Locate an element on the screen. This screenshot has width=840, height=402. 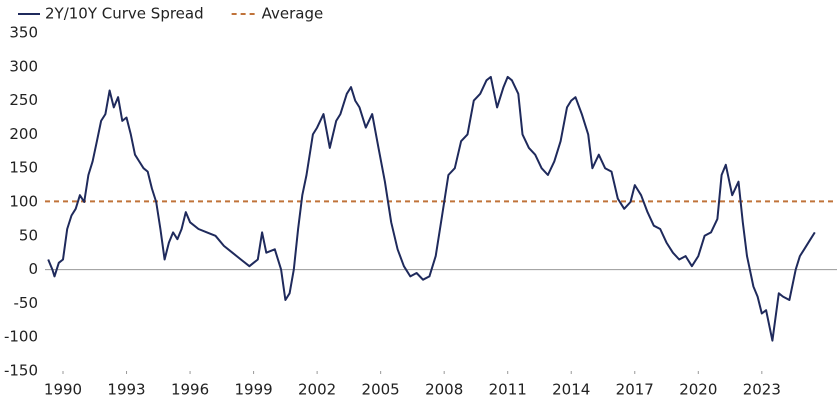
x-tick-label: 1999 is located at coordinates (253, 390).